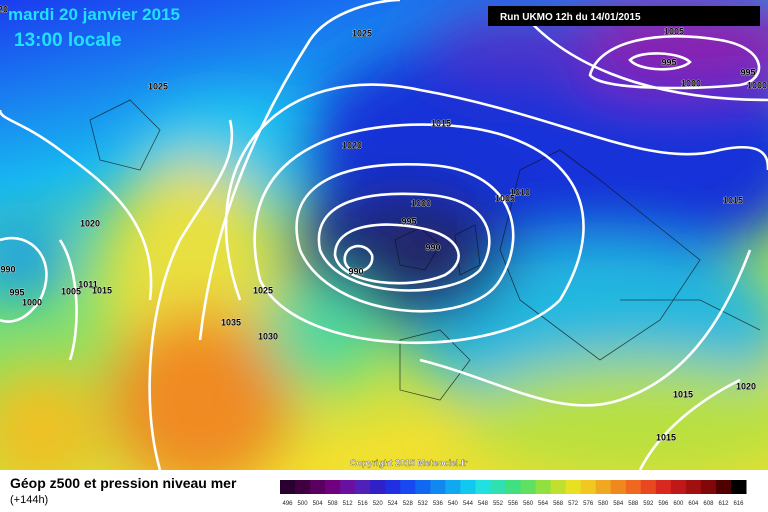 Image resolution: width=768 pixels, height=512 pixels. What do you see at coordinates (268, 336) in the screenshot?
I see `isobar-label: 1030` at bounding box center [268, 336].